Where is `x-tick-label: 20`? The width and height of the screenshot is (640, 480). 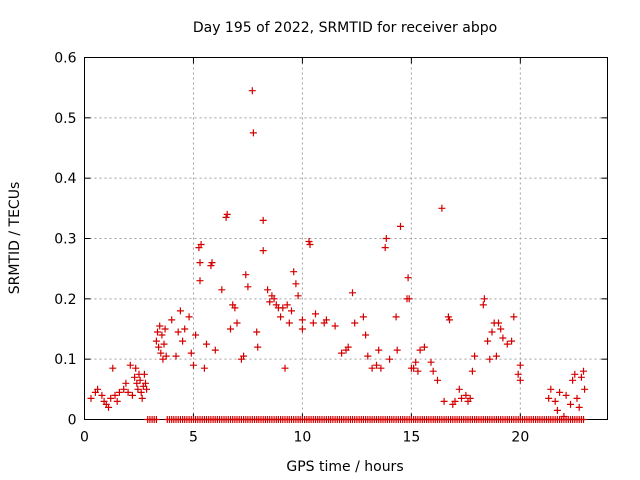
x-tick-label: 20 is located at coordinates (520, 438).